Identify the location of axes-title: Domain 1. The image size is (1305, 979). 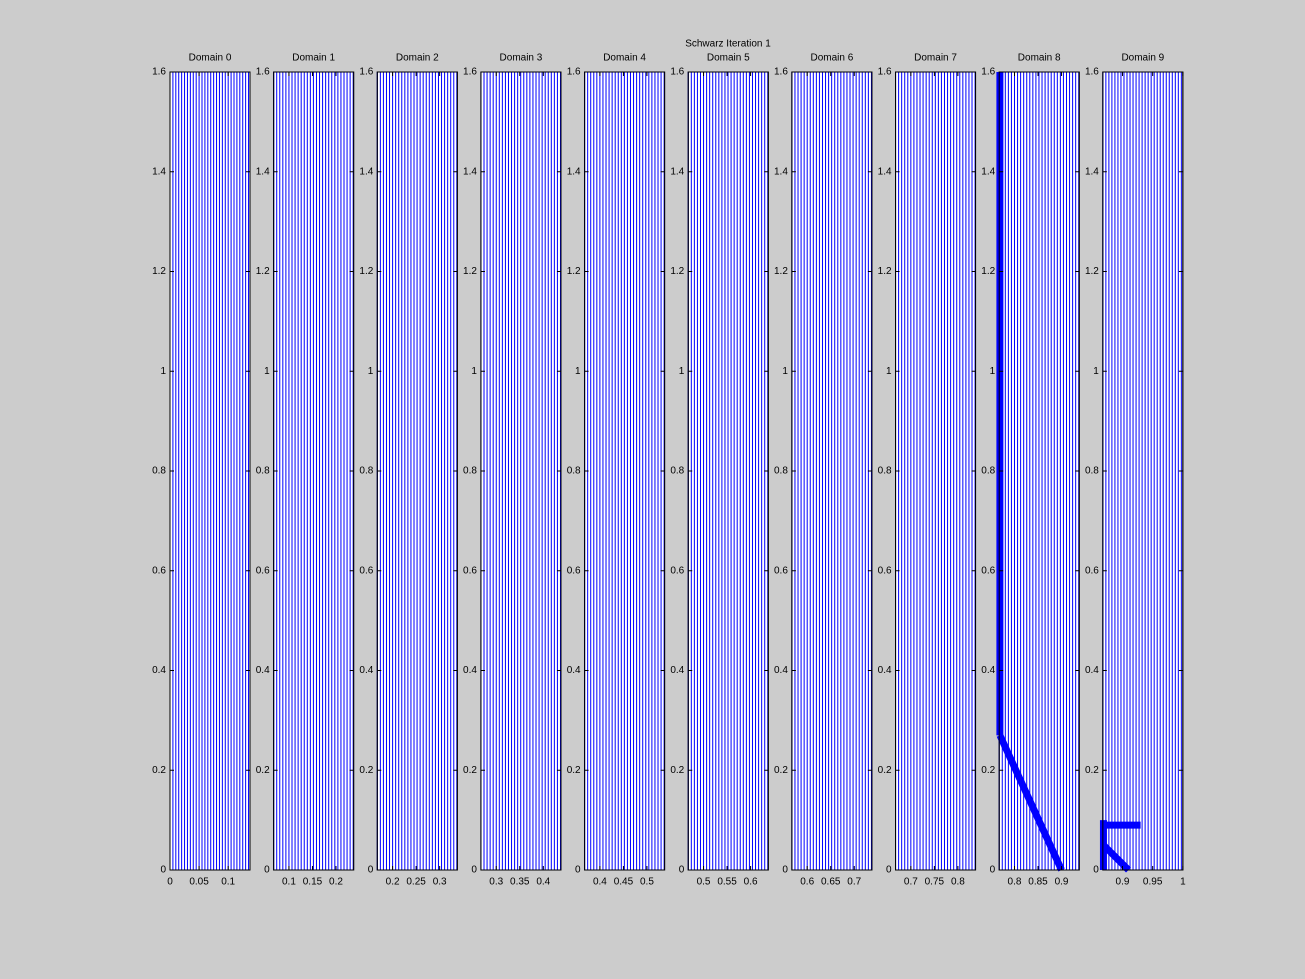
(313, 58).